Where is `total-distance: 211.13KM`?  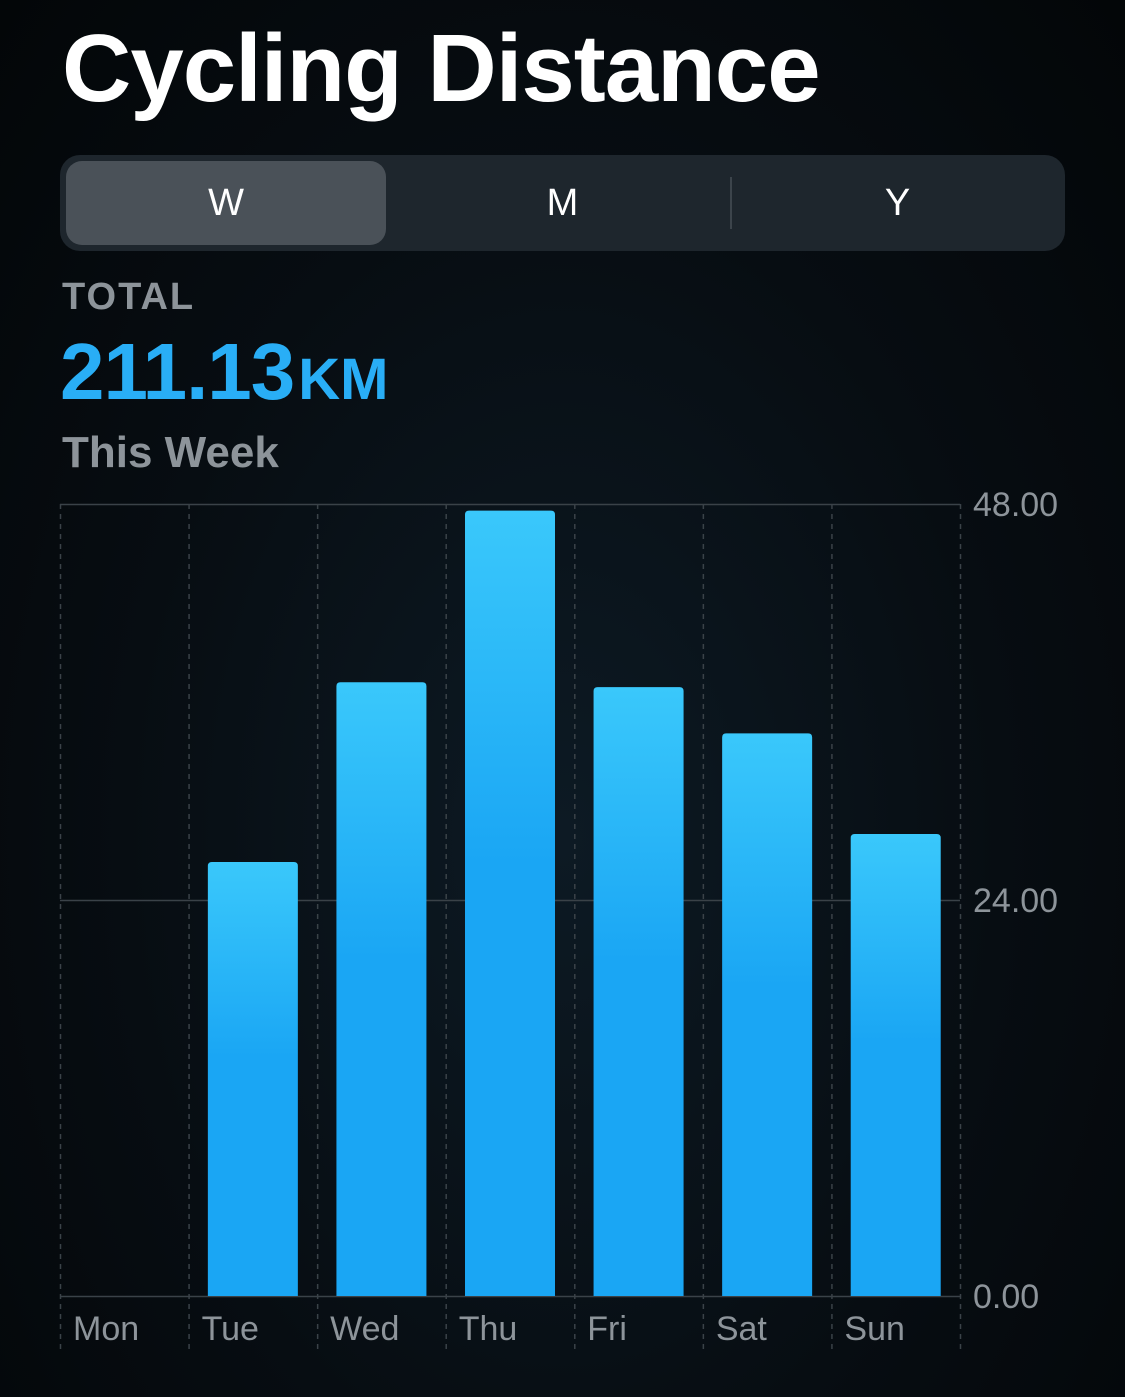 total-distance: 211.13KM is located at coordinates (224, 372).